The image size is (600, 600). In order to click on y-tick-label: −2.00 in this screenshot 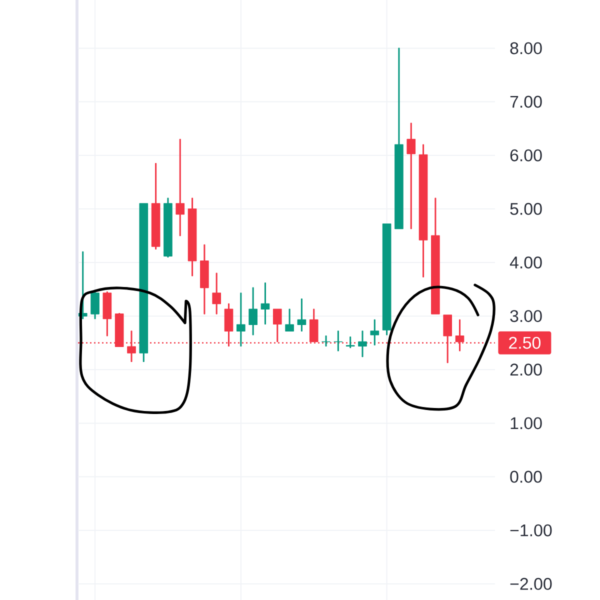, I will do `click(531, 584)`.